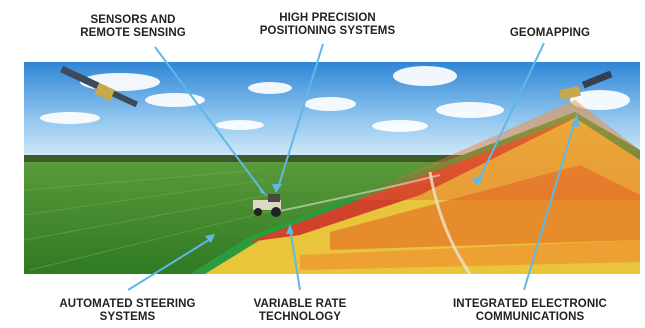 The image size is (645, 328). Describe the element at coordinates (170, 264) in the screenshot. I see `pointer-steering` at that location.